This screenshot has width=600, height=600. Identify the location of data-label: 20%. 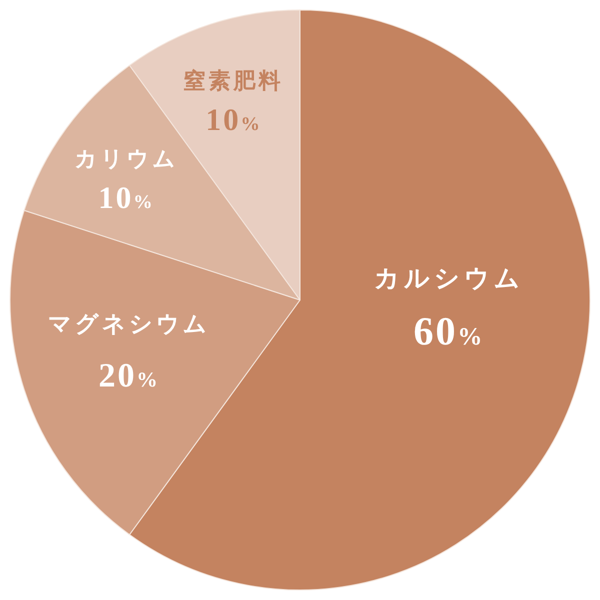
(129, 376).